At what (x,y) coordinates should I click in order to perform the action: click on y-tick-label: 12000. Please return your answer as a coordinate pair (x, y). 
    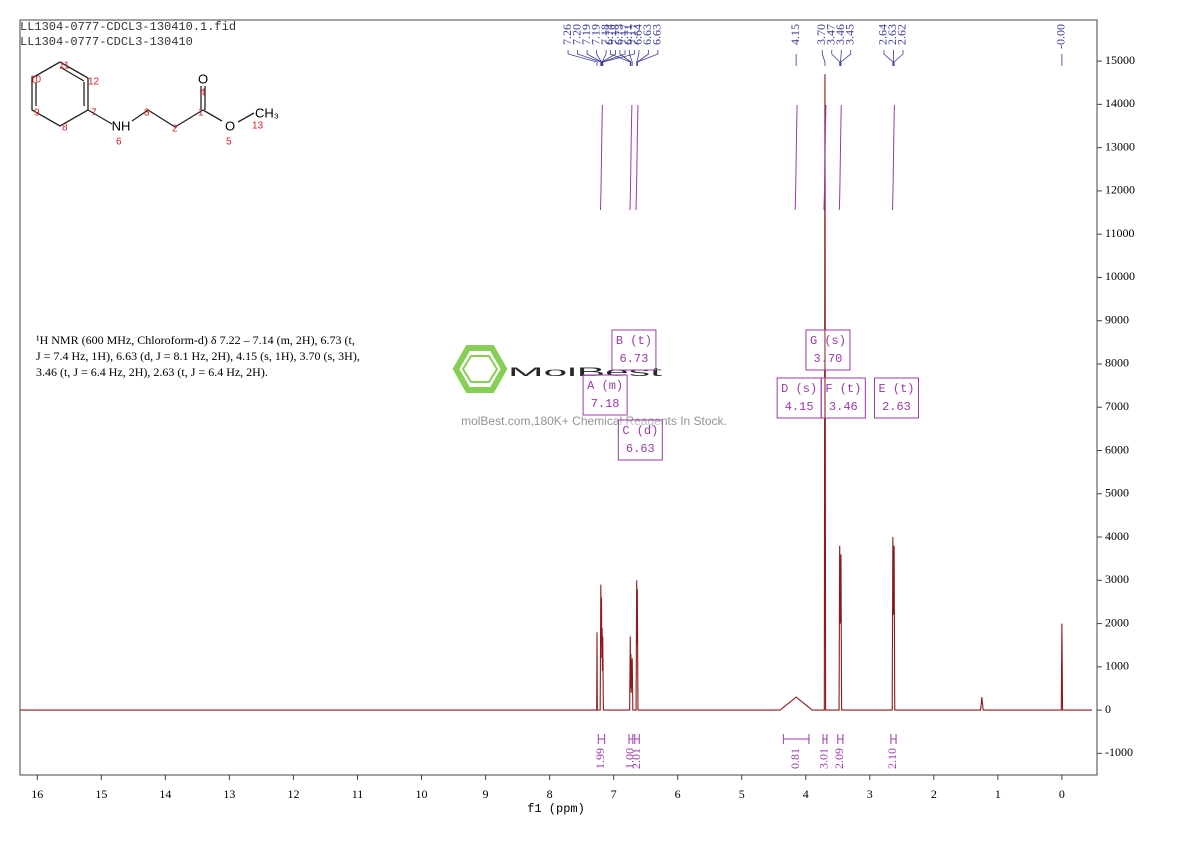
    Looking at the image, I should click on (1120, 190).